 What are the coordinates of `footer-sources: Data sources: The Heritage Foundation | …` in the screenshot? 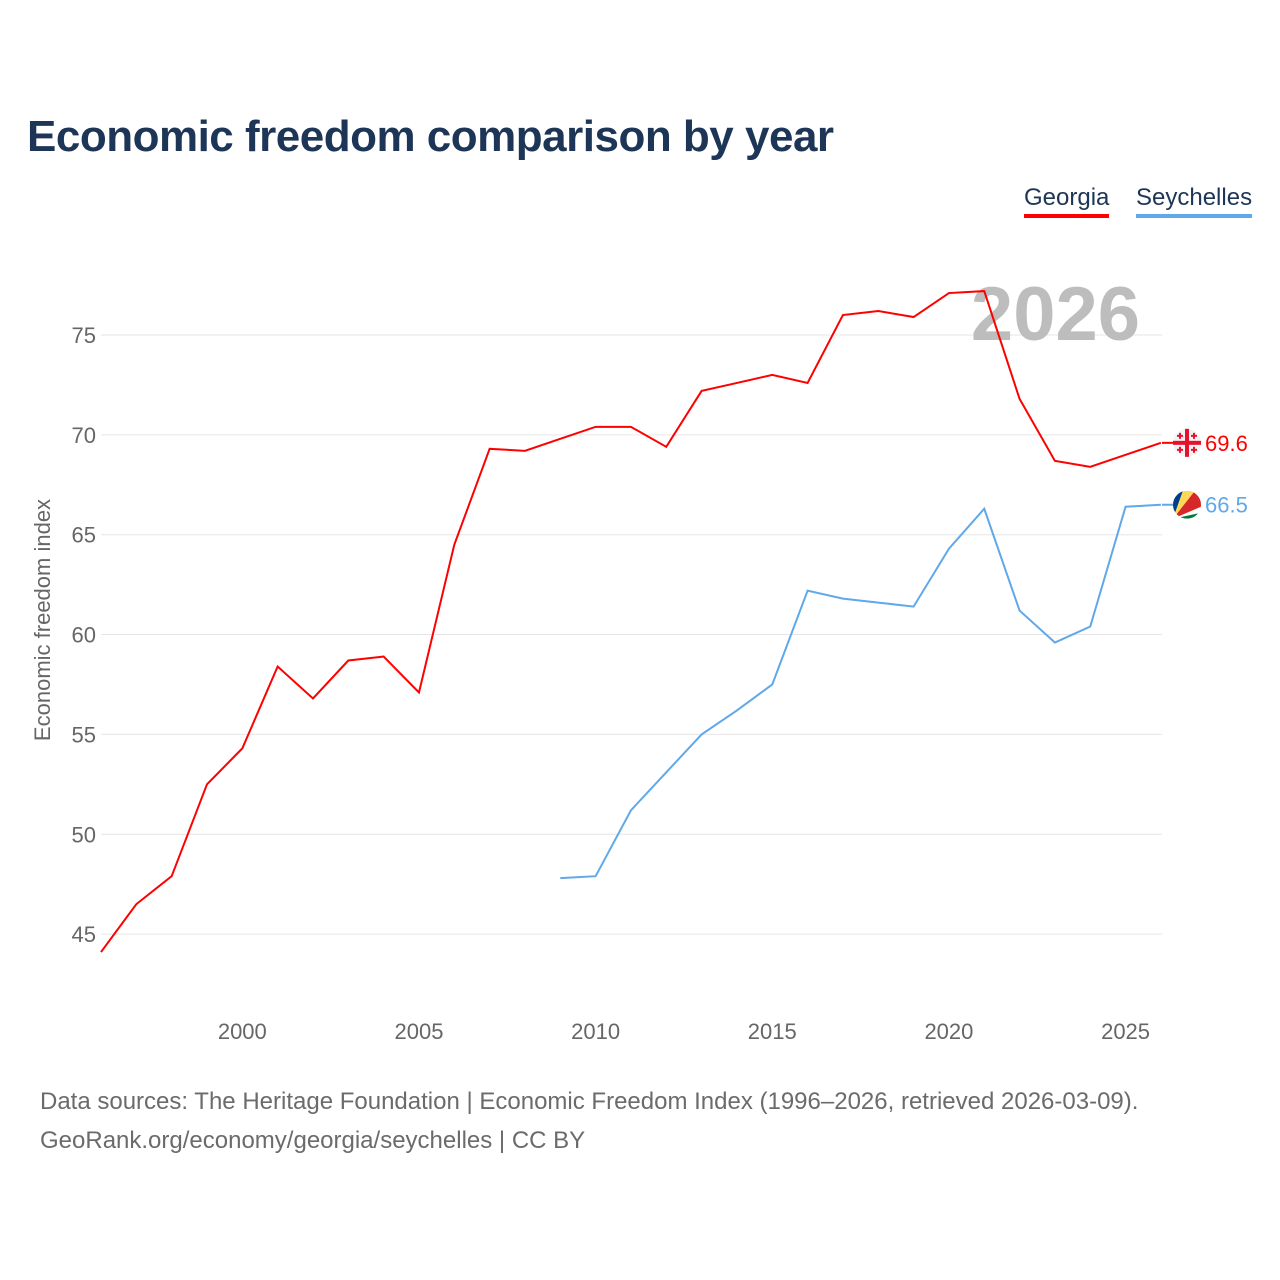 It's located at (589, 1101).